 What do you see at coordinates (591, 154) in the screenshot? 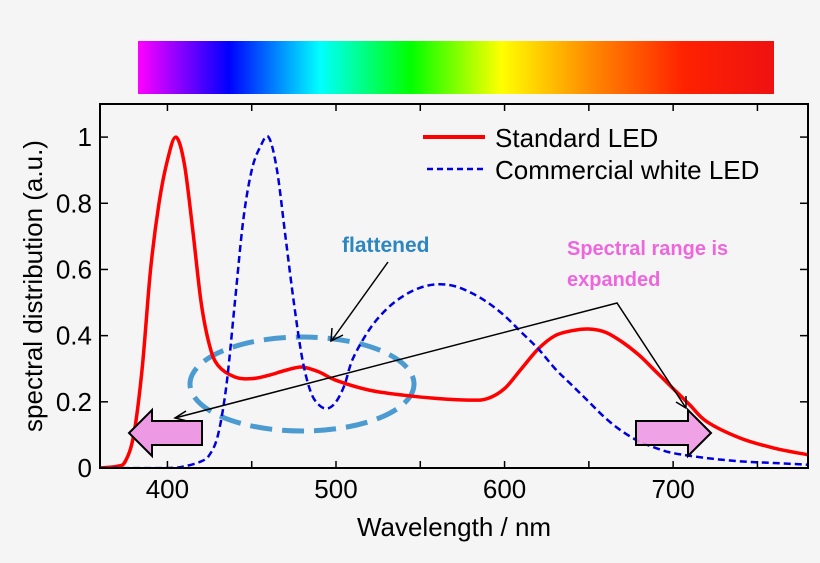
I see `legend: Standard LED Commercial white LED` at bounding box center [591, 154].